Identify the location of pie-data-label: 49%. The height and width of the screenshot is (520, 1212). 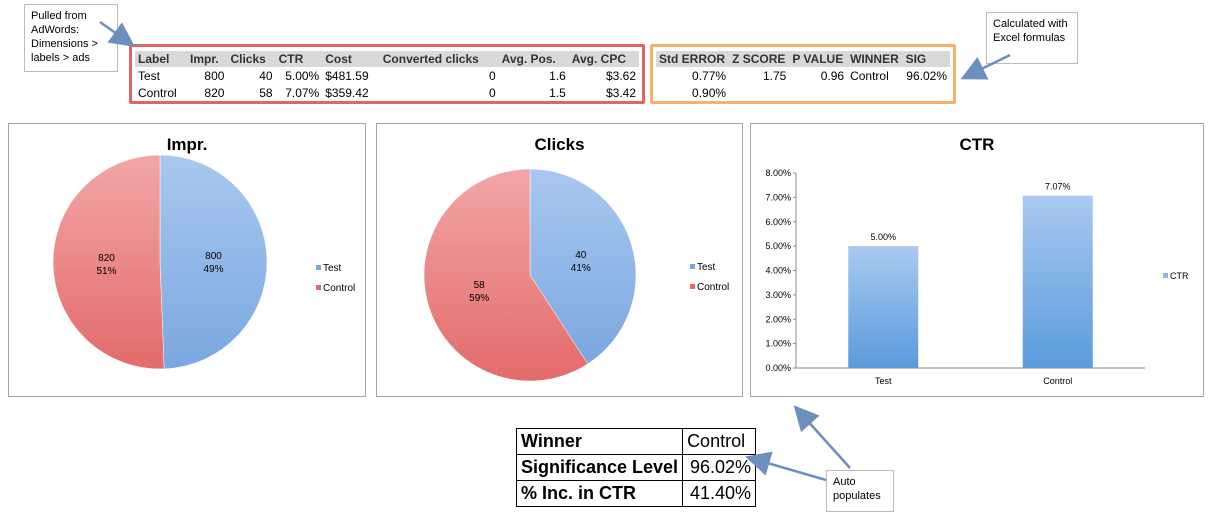
(213, 269).